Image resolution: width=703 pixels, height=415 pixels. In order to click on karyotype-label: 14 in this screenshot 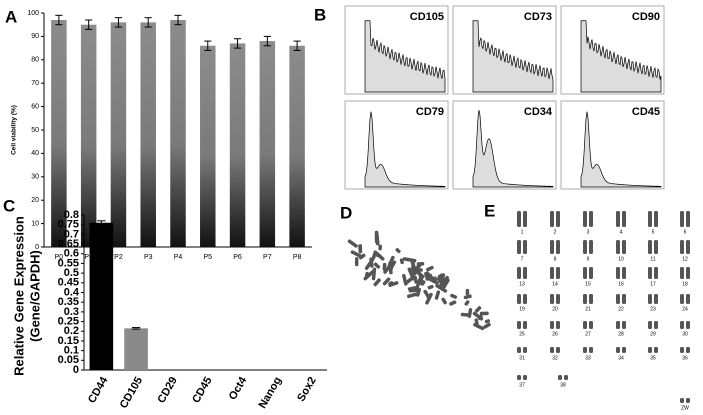, I will do `click(555, 284)`.